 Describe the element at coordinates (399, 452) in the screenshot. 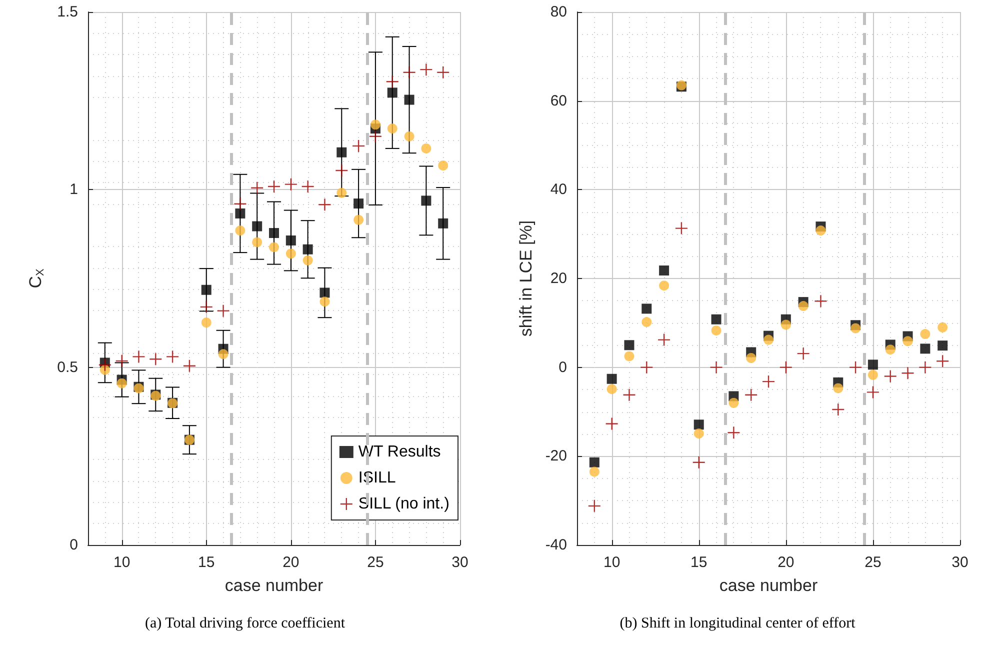

I see `legend-label: WT Results` at that location.